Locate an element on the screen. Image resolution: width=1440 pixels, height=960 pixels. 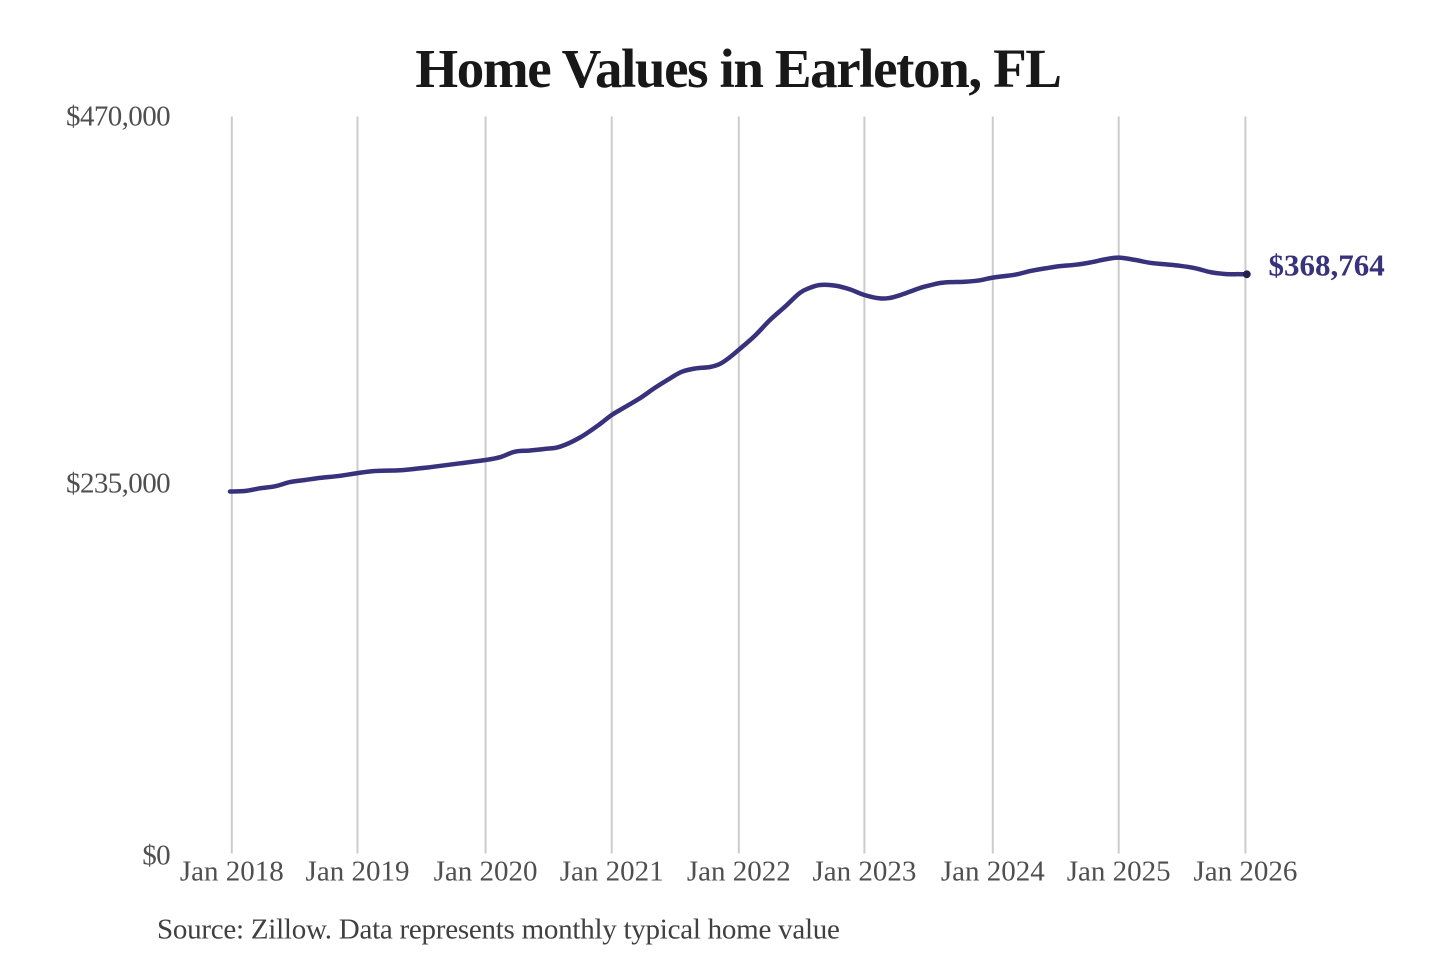
svg-text: $0 is located at coordinates (156, 856).